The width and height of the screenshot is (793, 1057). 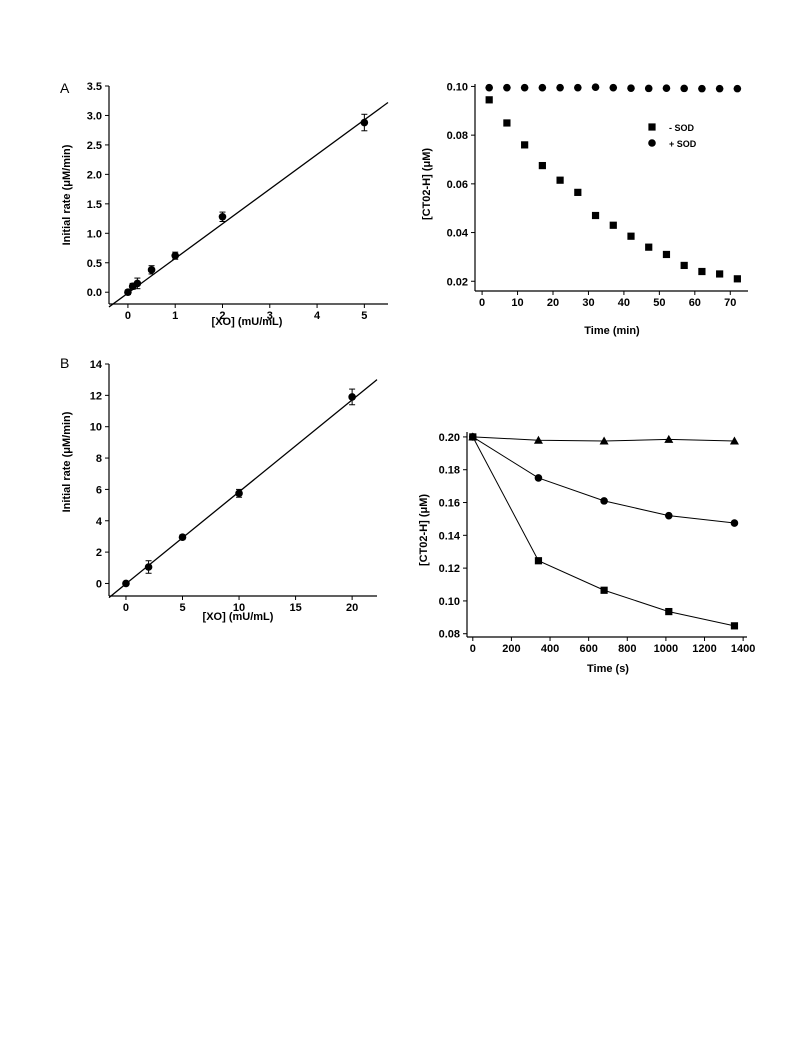 What do you see at coordinates (458, 234) in the screenshot?
I see `y-tick-label: 0.04` at bounding box center [458, 234].